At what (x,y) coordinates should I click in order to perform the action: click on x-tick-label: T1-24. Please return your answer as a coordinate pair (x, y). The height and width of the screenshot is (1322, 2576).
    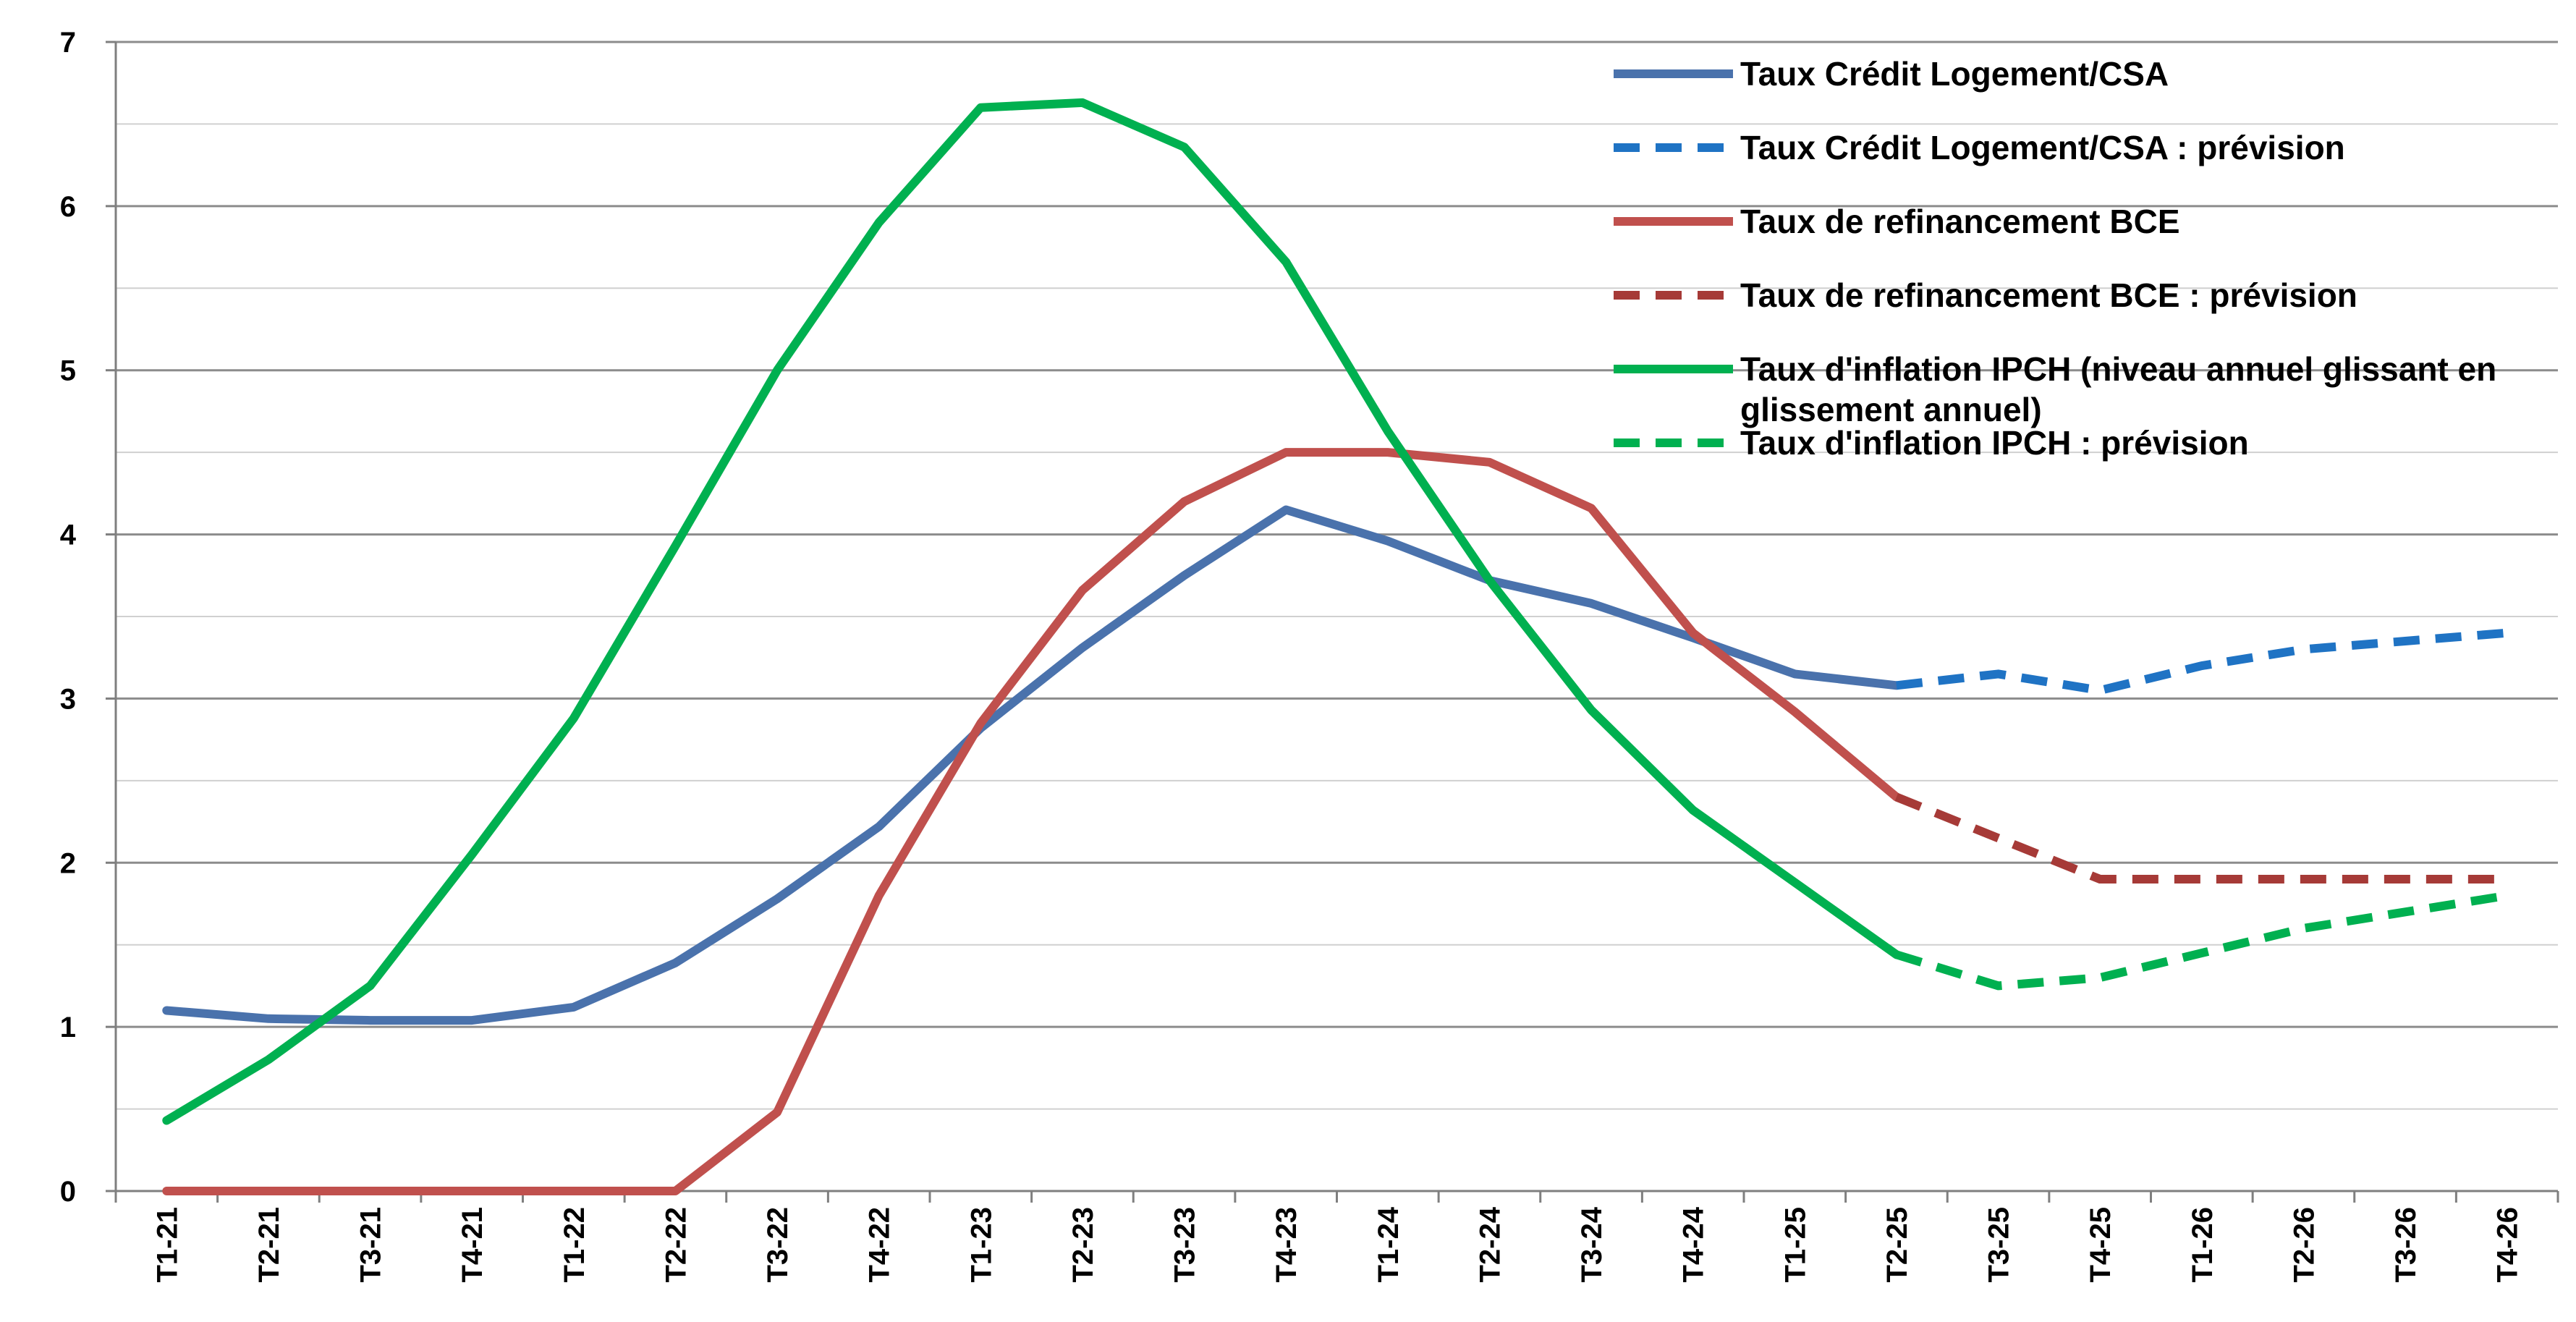
    Looking at the image, I should click on (1388, 1244).